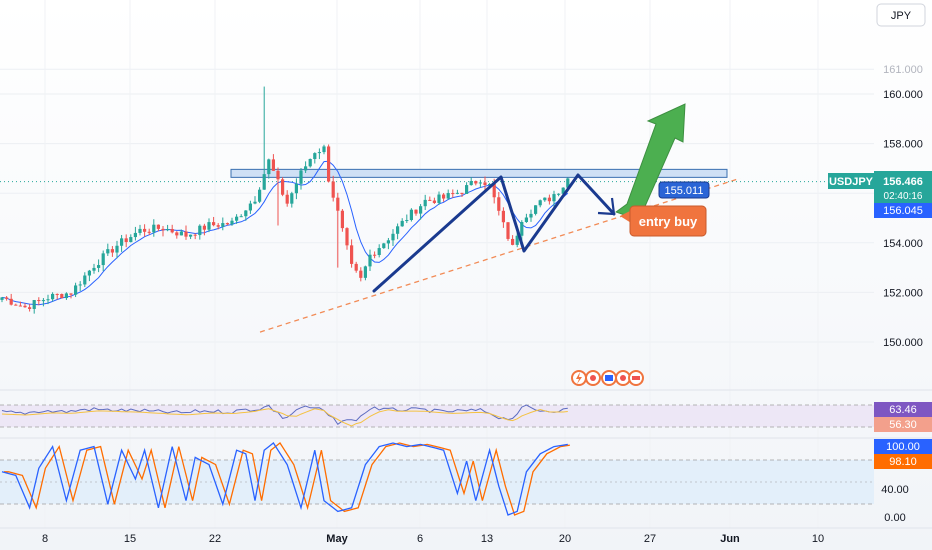 The height and width of the screenshot is (550, 932). Describe the element at coordinates (479, 173) in the screenshot. I see `resistance-zone` at that location.